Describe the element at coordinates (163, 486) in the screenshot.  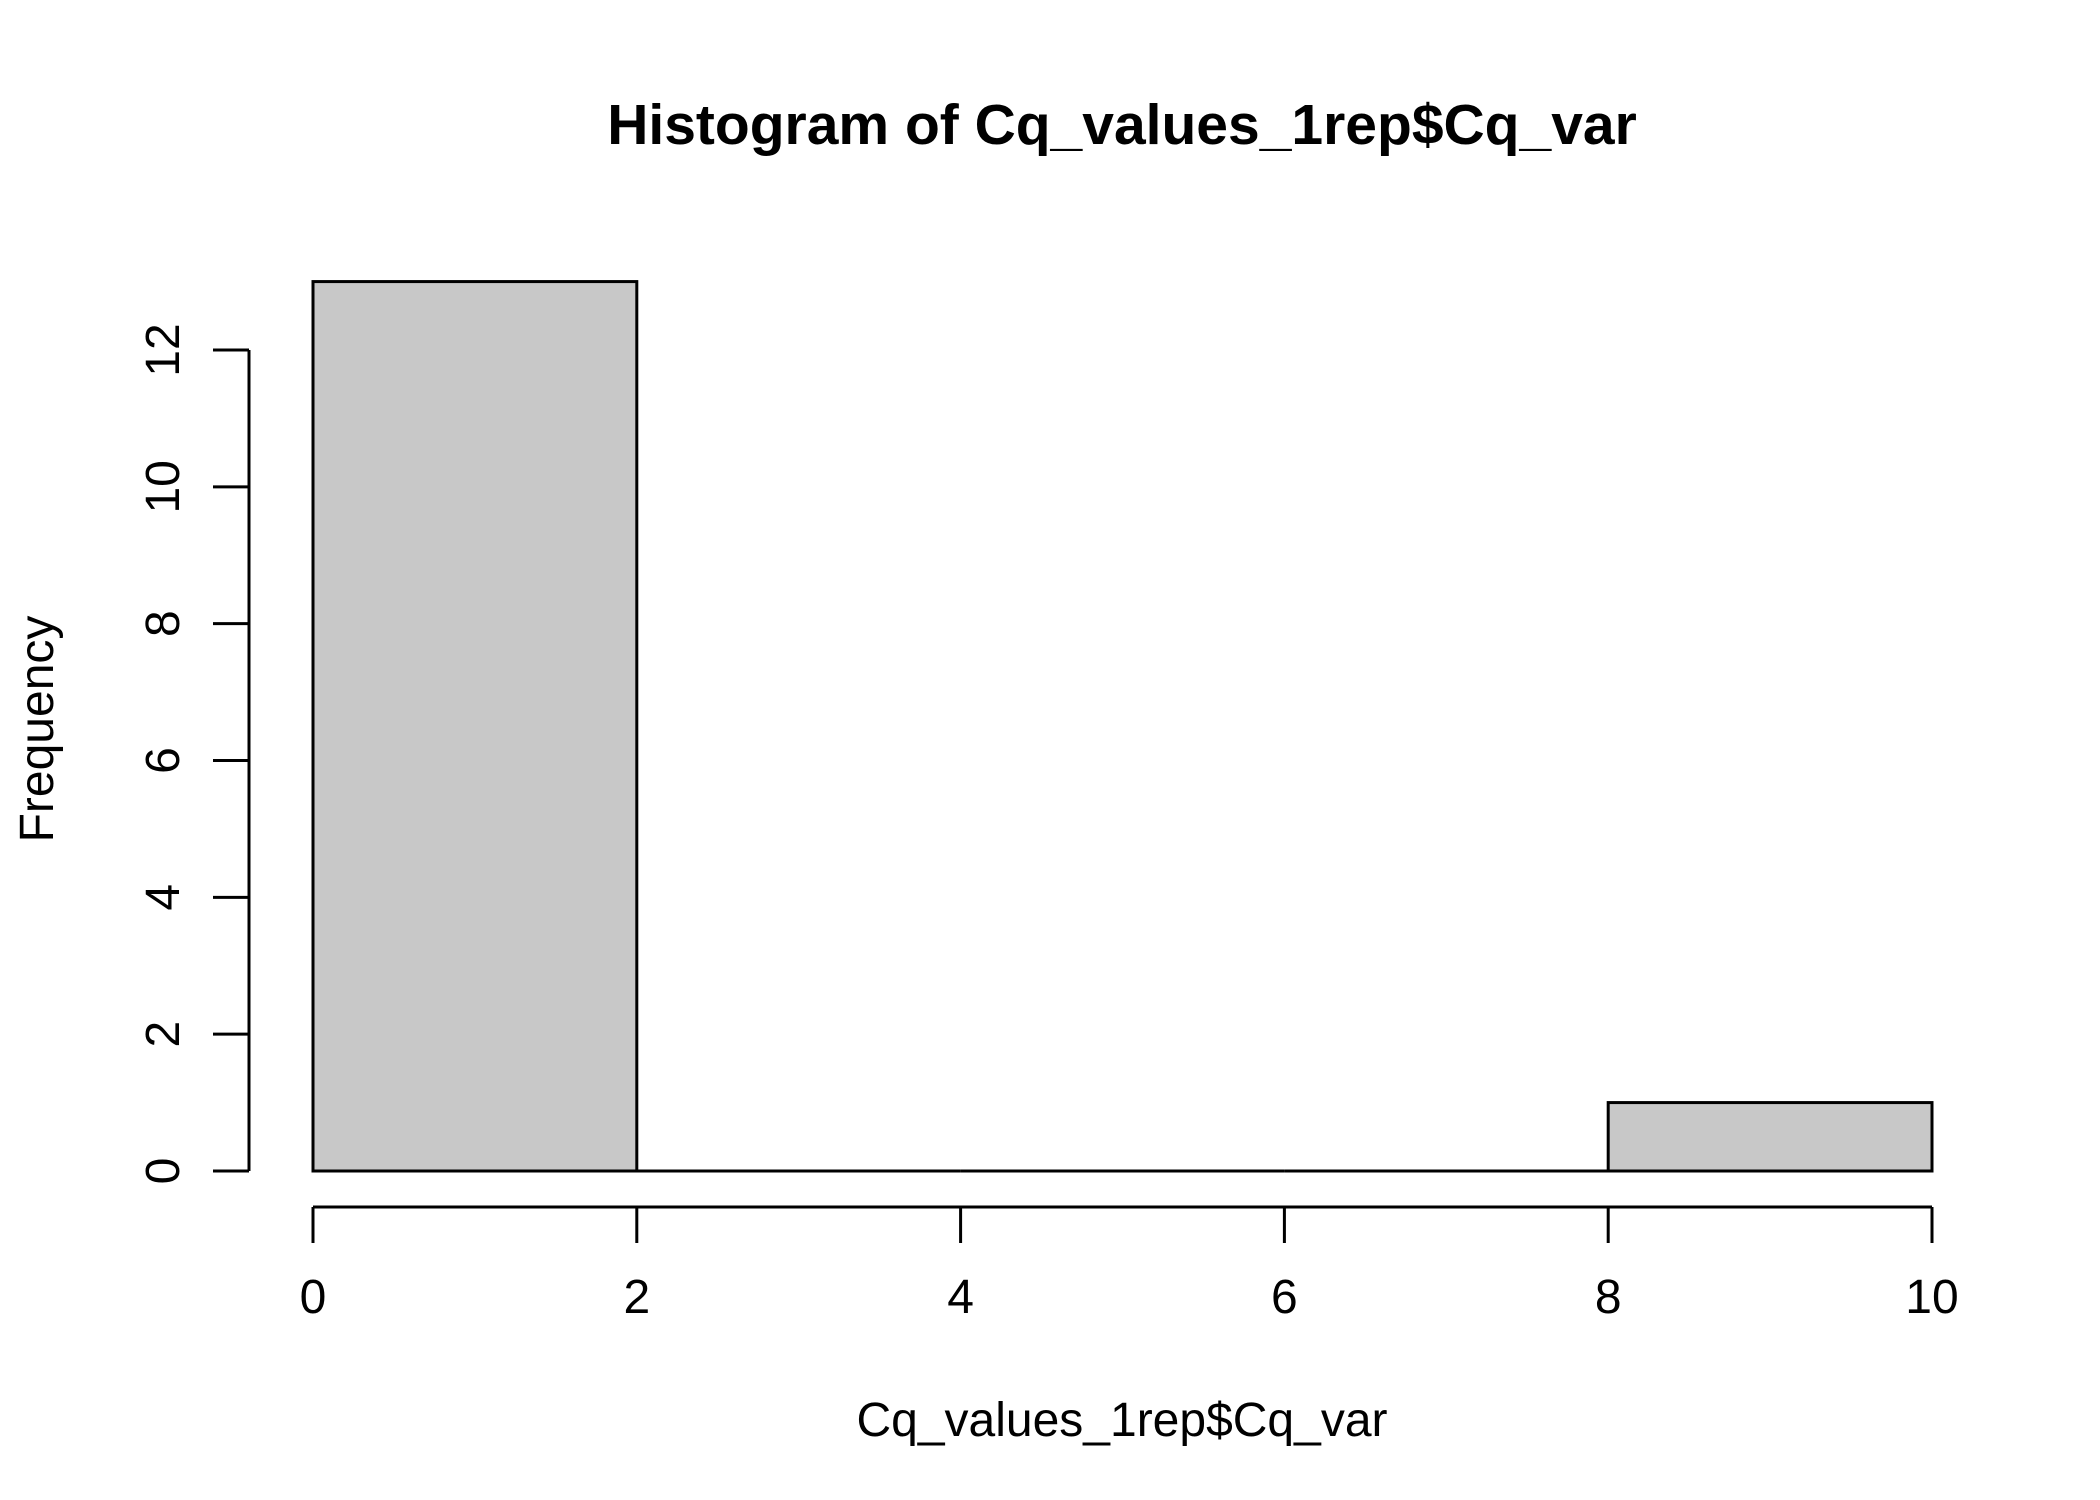
I see `y-tick-label: 10` at that location.